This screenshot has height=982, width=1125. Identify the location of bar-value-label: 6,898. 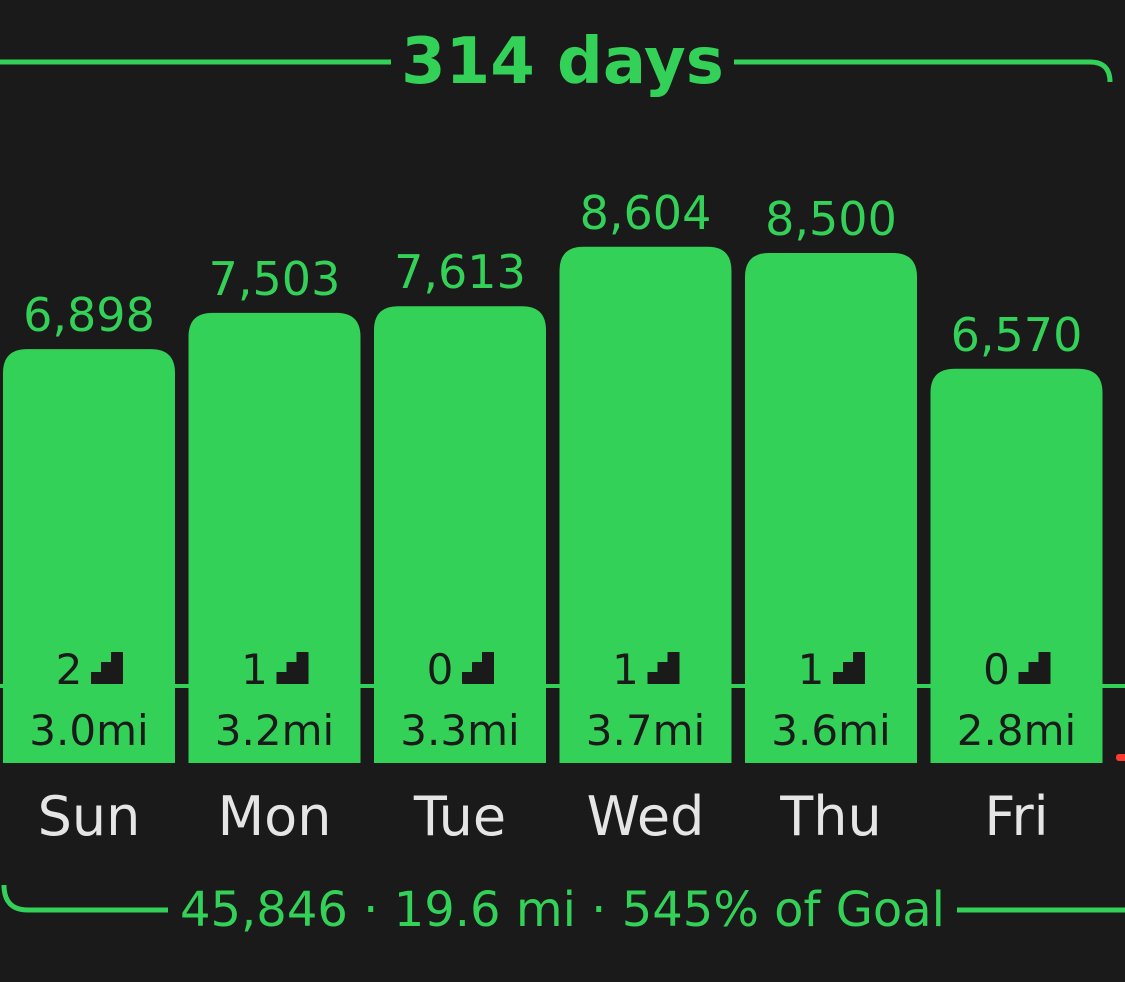
(89, 315).